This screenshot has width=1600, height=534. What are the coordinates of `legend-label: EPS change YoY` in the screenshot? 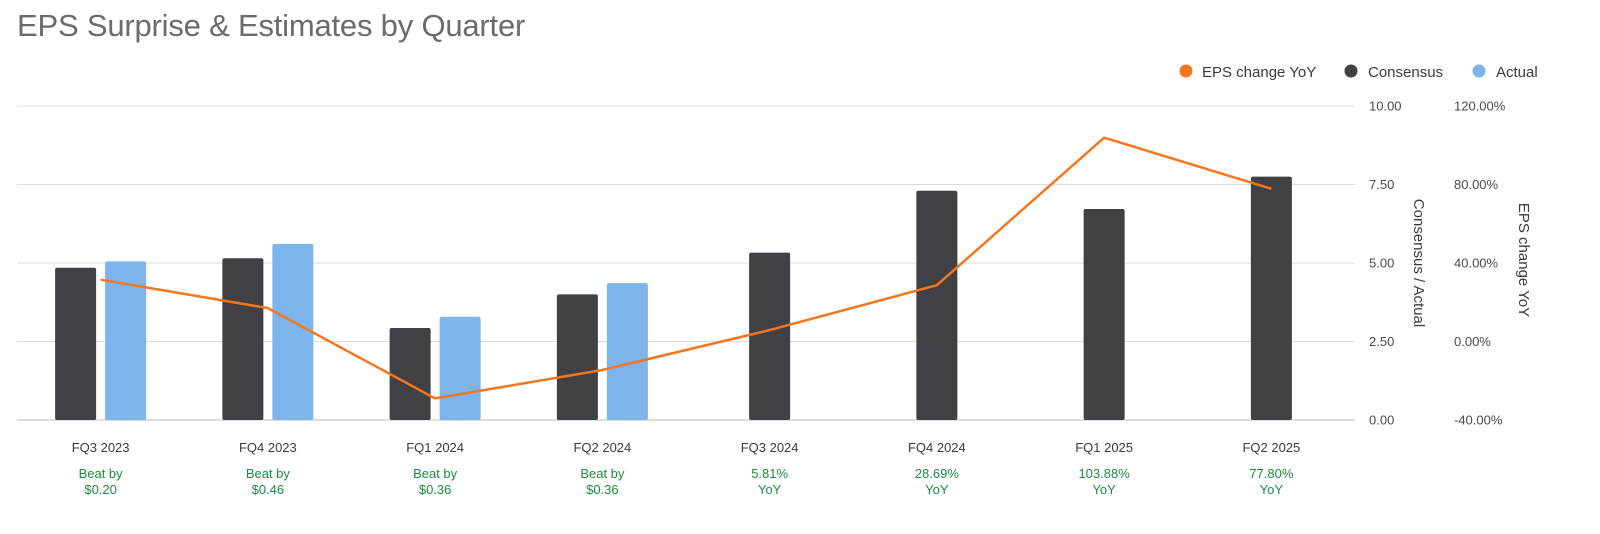 It's located at (1259, 72).